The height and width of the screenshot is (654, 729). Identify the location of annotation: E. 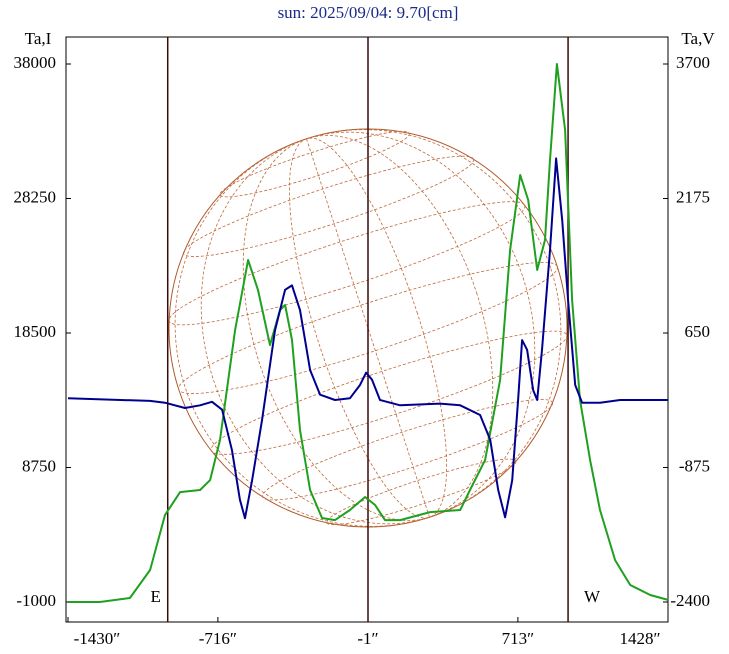
(156, 596).